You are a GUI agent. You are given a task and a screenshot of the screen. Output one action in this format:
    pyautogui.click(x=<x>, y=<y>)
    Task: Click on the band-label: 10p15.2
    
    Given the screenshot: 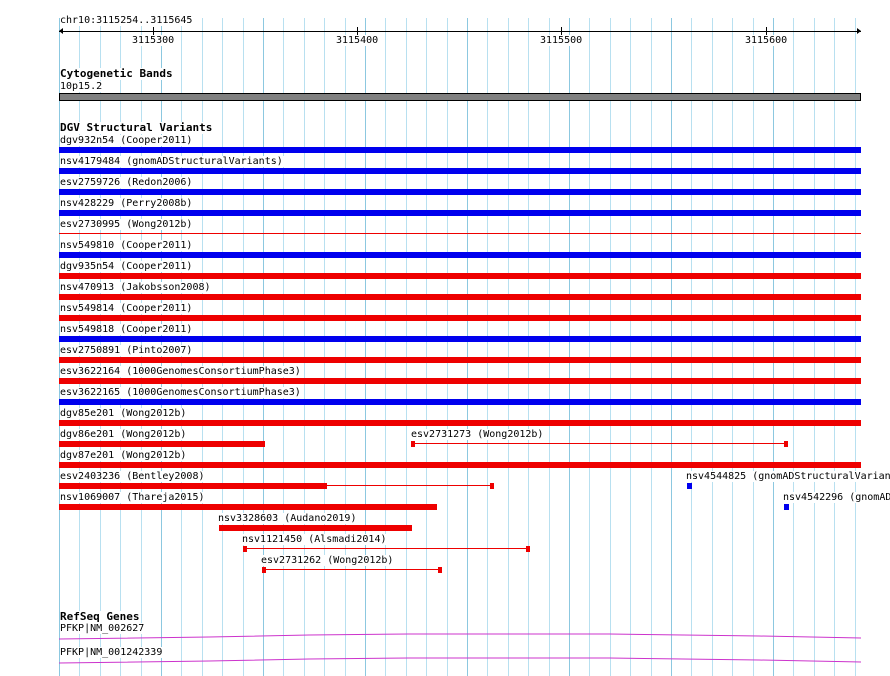 What is the action you would take?
    pyautogui.click(x=82, y=86)
    